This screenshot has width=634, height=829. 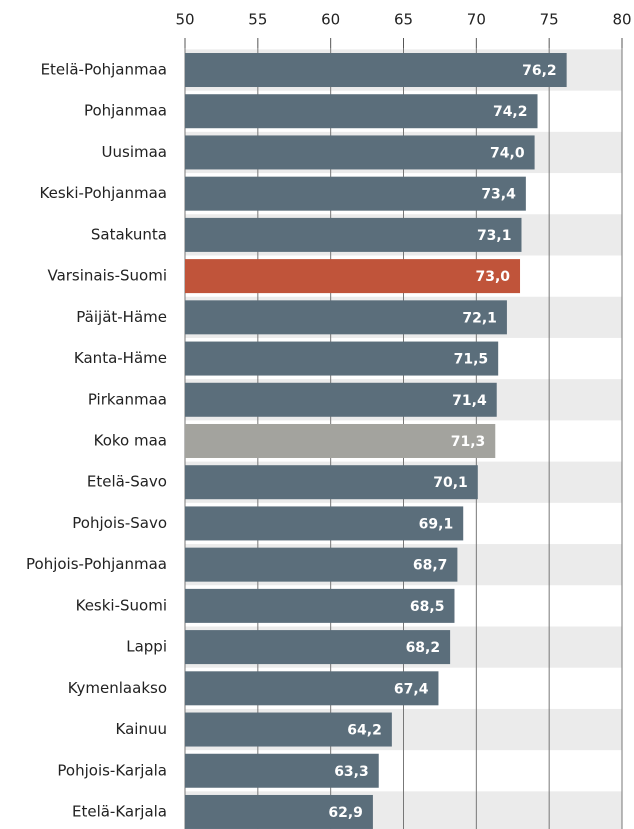 What do you see at coordinates (119, 811) in the screenshot?
I see `y-tick-label: Etelä-Karjala` at bounding box center [119, 811].